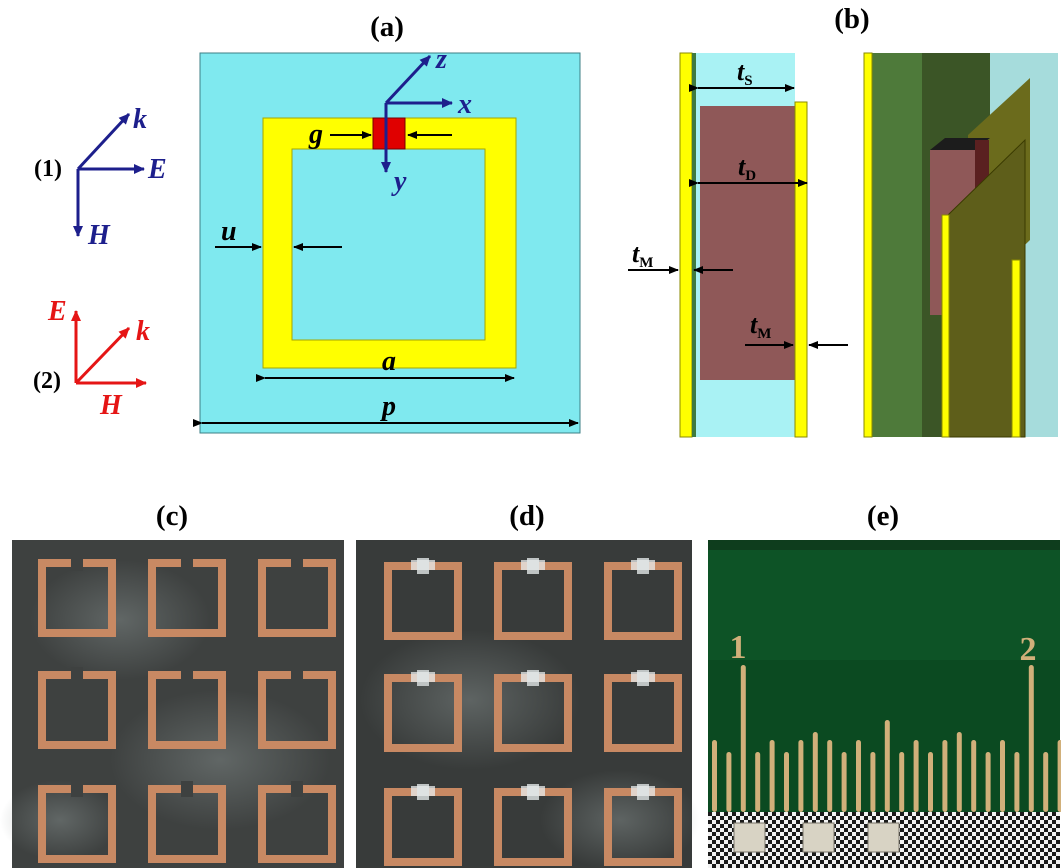  What do you see at coordinates (388, 244) in the screenshot?
I see `ring-inner-cutout` at bounding box center [388, 244].